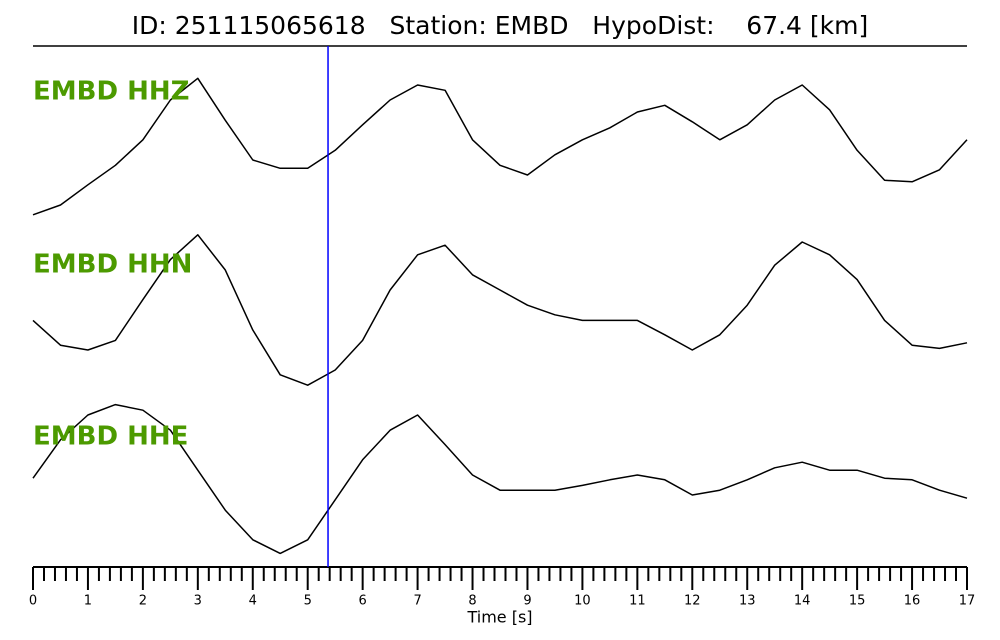 This screenshot has width=1000, height=640. What do you see at coordinates (637, 601) in the screenshot?
I see `x-tick-label: 11` at bounding box center [637, 601].